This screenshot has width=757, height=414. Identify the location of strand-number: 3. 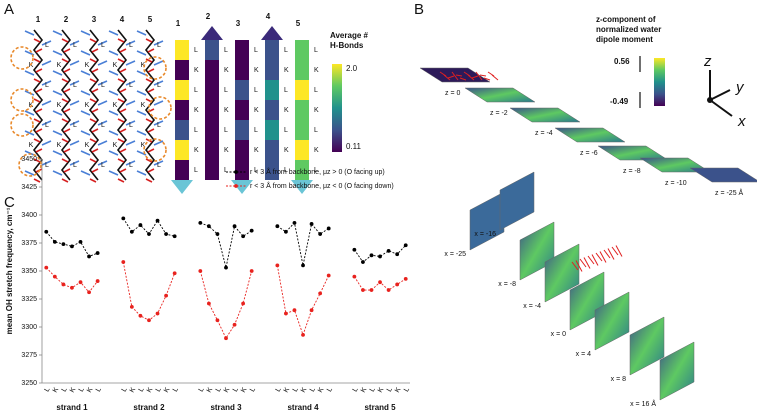
(238, 23).